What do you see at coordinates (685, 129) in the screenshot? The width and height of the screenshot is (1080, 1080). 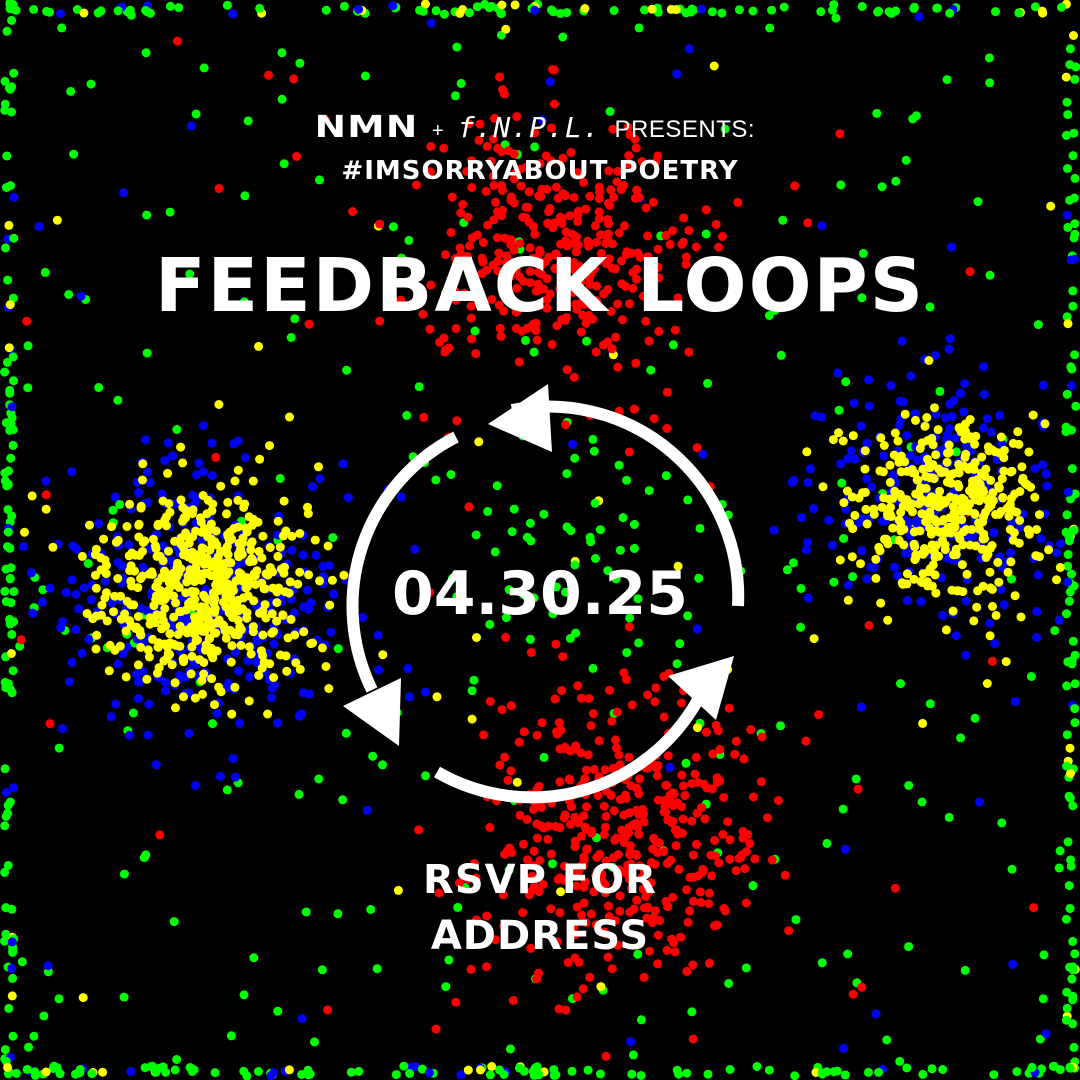 I see `presents-label: PRESENTS:` at bounding box center [685, 129].